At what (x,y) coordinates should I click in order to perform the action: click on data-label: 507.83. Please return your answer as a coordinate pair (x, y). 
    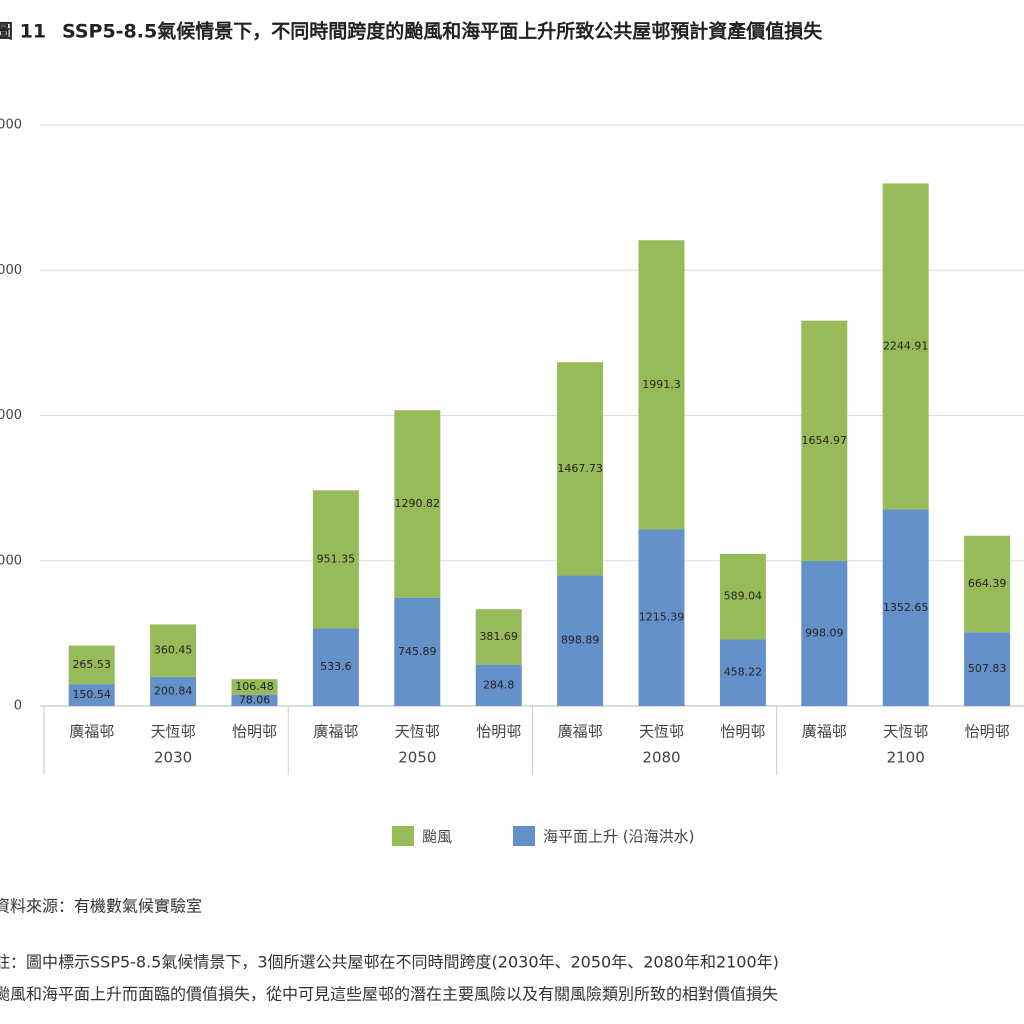
    Looking at the image, I should click on (987, 668).